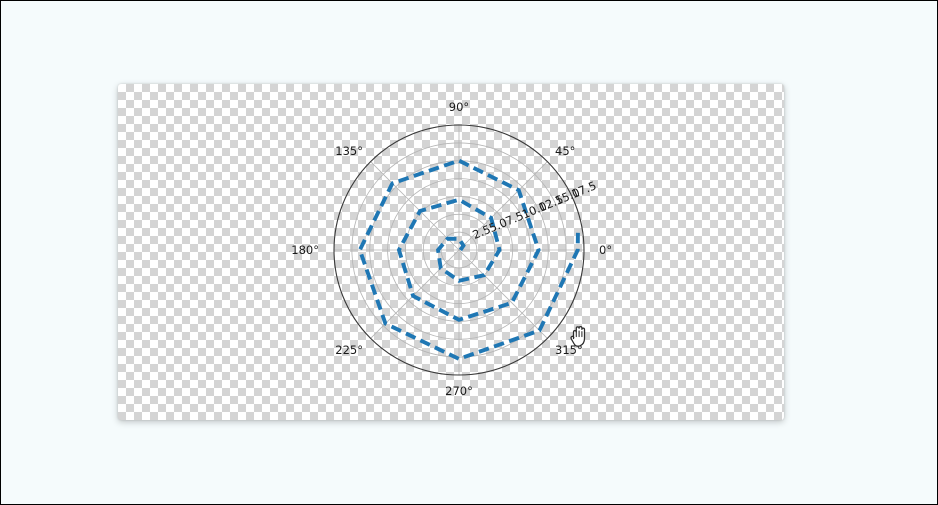 The image size is (938, 505). I want to click on r-tick-17-5: 17.5, so click(583, 189).